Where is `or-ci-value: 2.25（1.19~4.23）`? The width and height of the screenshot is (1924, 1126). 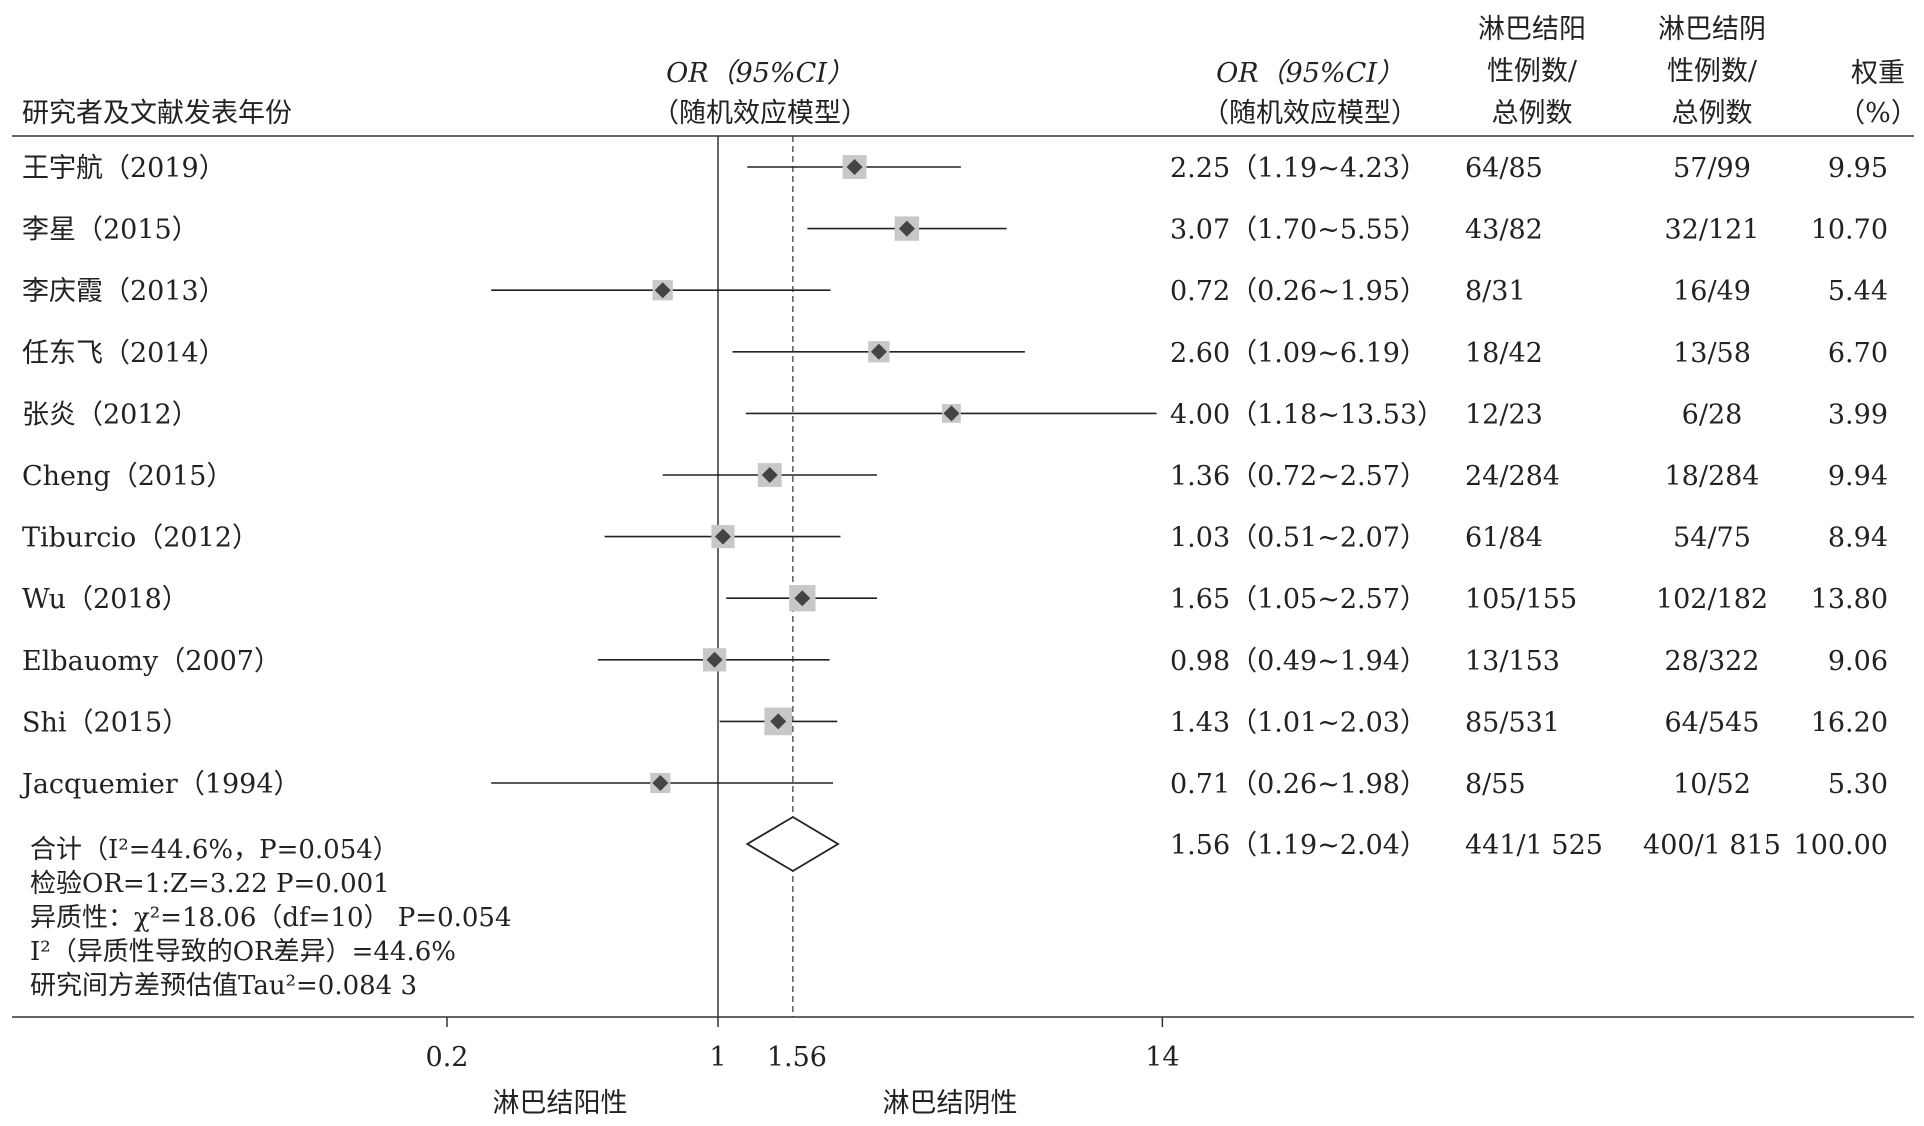
or-ci-value: 2.25（1.19~4.23） is located at coordinates (1298, 168).